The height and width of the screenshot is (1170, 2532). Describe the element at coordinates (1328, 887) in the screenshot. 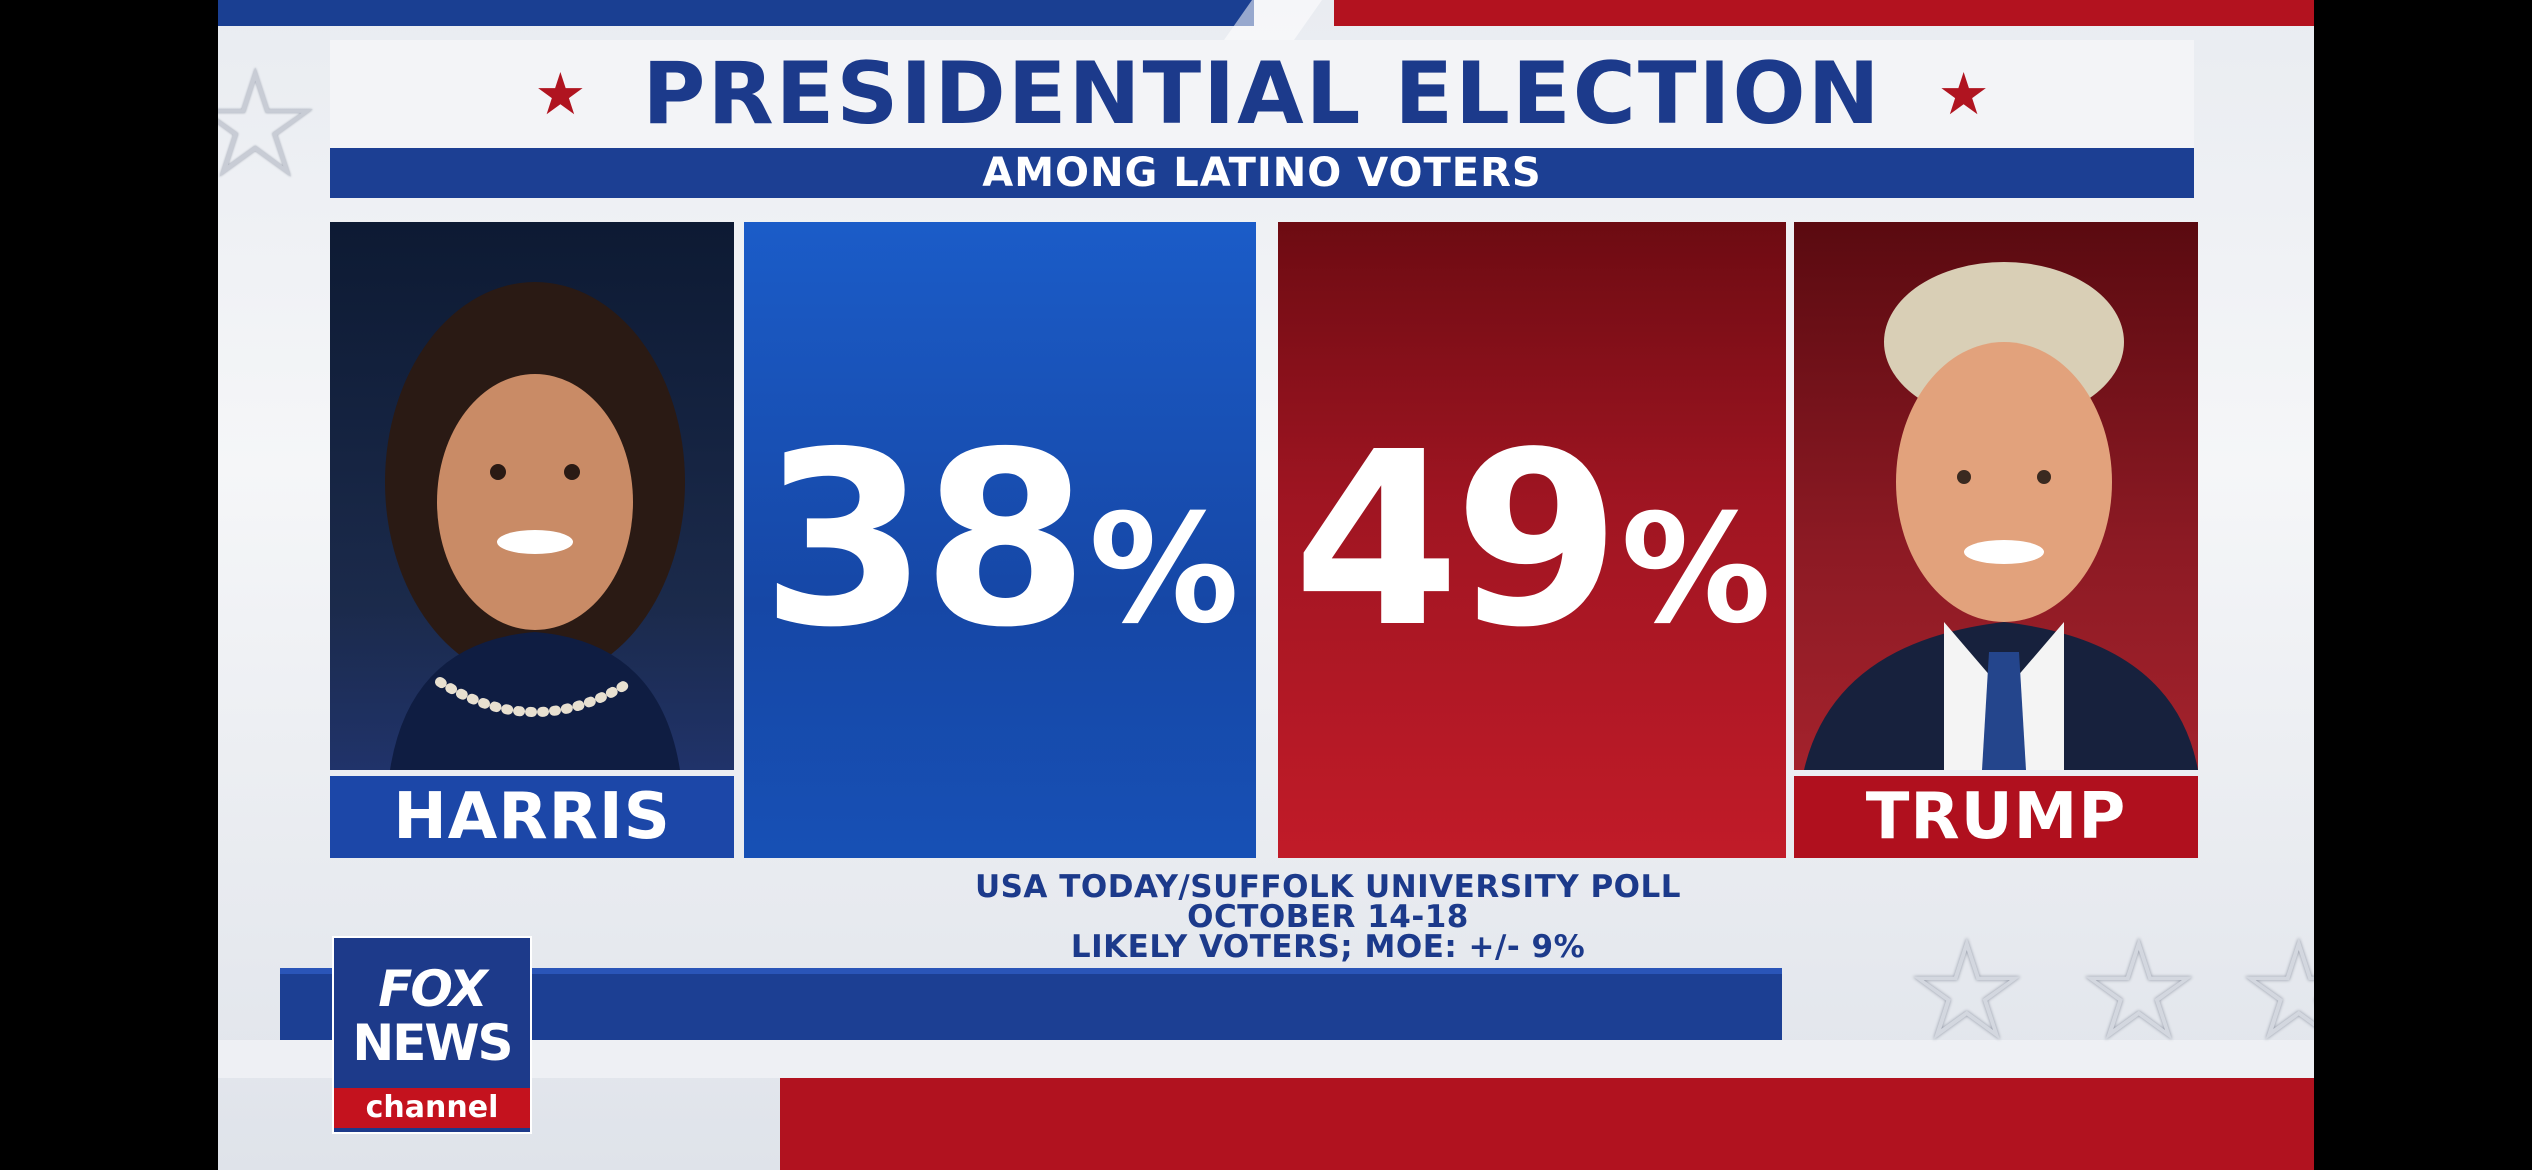

I see `poll-source-line-1: USA TODAY/SUFFOLK UNIVERSITY POLL` at that location.